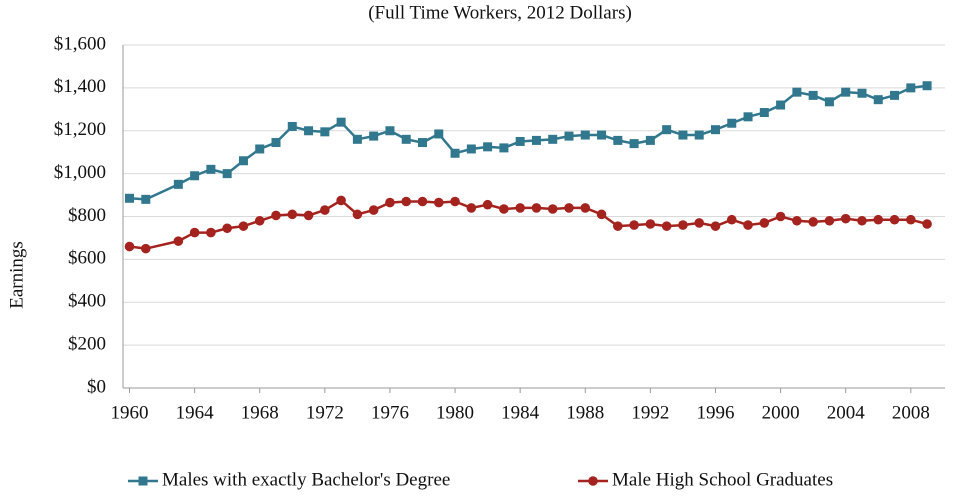 This screenshot has width=960, height=497. What do you see at coordinates (96, 386) in the screenshot?
I see `y-tick-label: $0` at bounding box center [96, 386].